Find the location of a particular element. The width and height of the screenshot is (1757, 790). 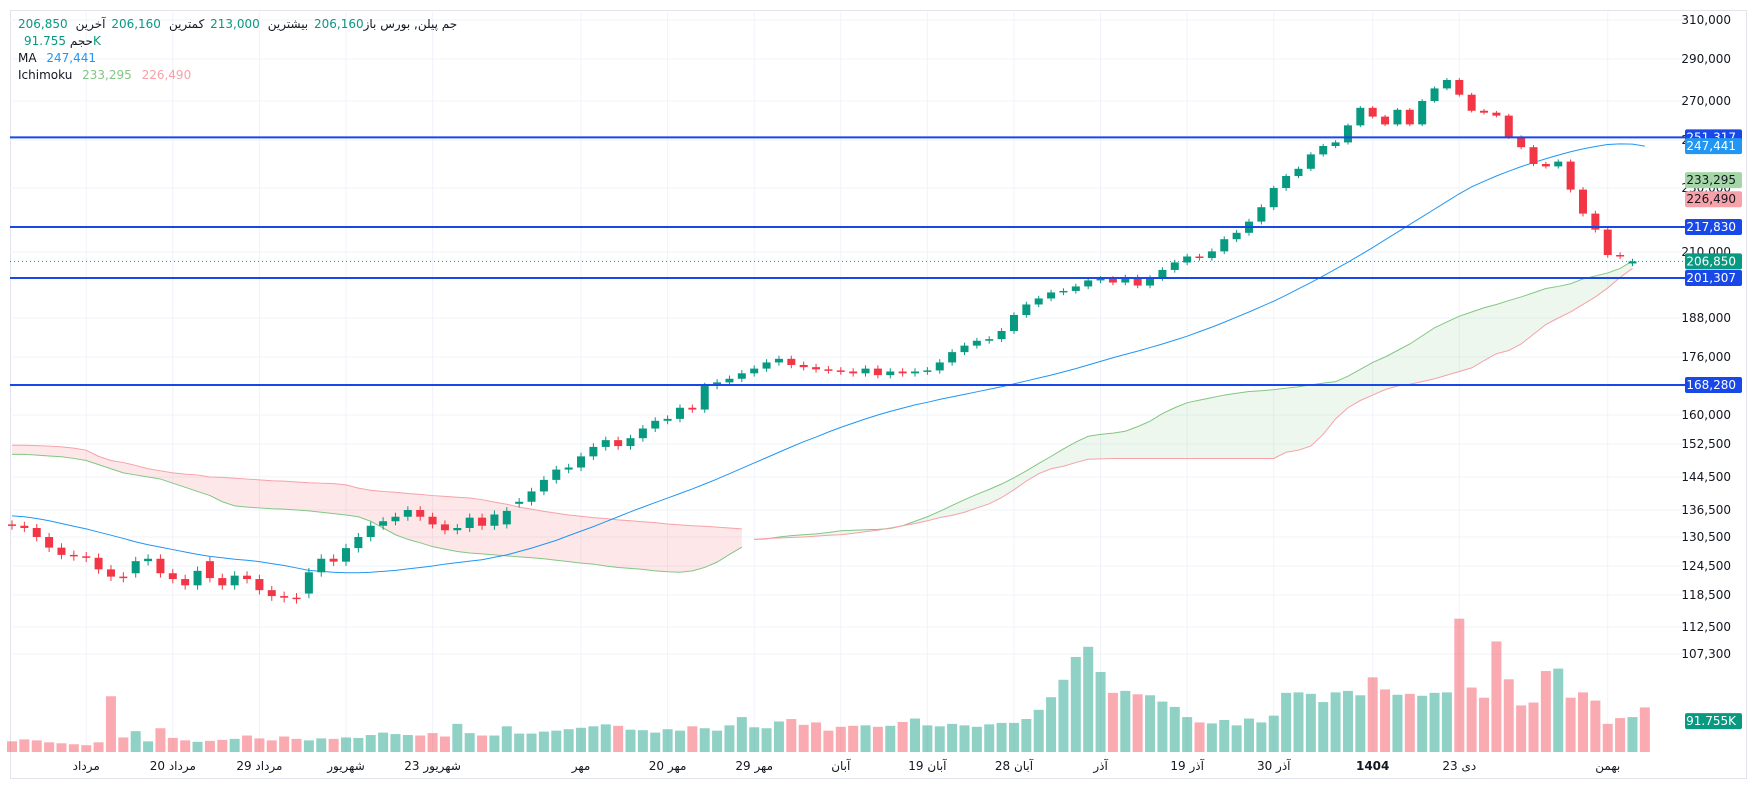

x-axis-tick-label: 28 آبان is located at coordinates (1014, 765).